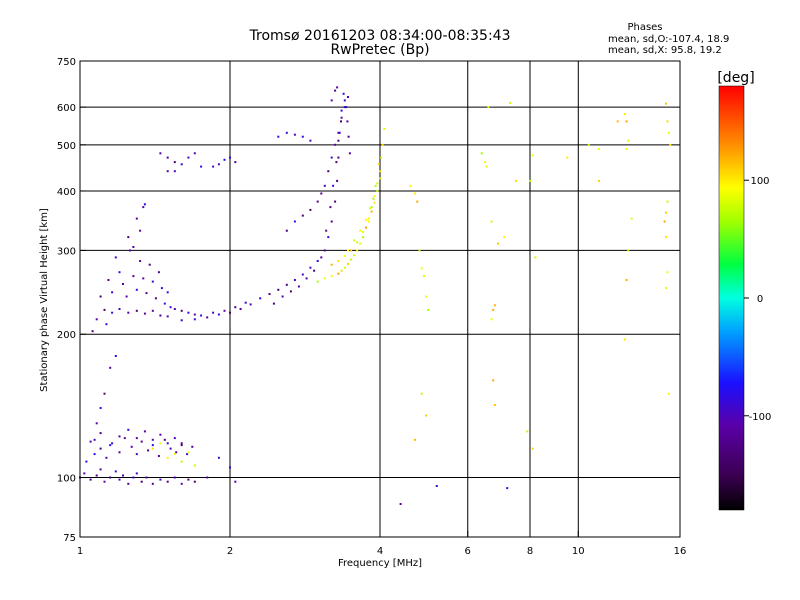 The height and width of the screenshot is (600, 800). What do you see at coordinates (380, 551) in the screenshot?
I see `x-tick-label: 4` at bounding box center [380, 551].